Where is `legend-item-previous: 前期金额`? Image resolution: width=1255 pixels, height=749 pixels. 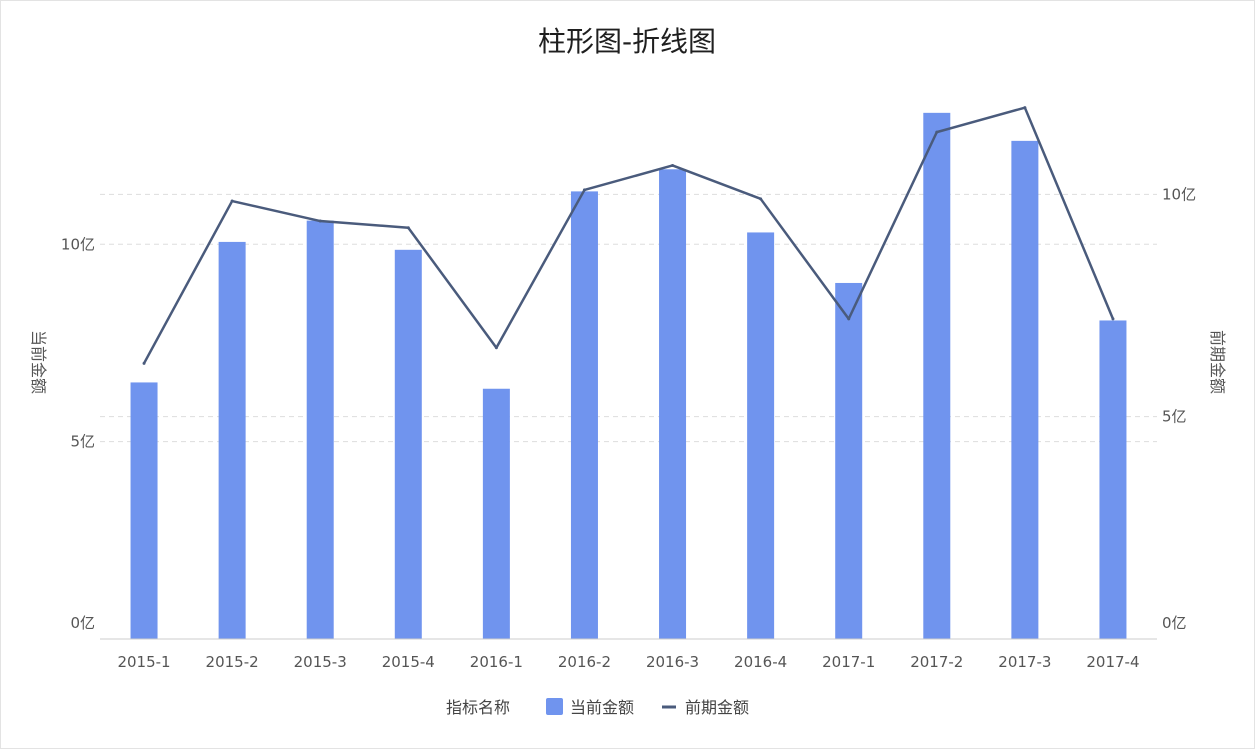 legend-item-previous: 前期金额 is located at coordinates (717, 707).